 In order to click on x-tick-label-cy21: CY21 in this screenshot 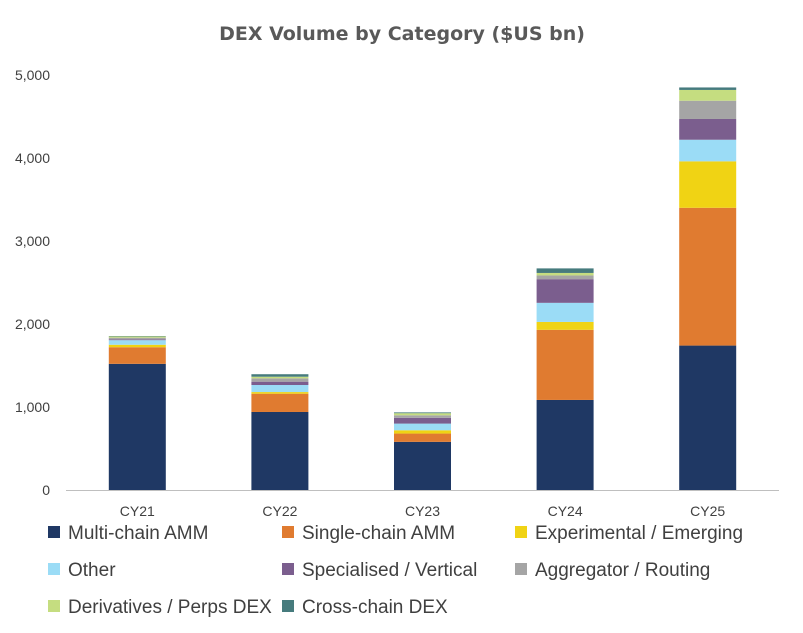, I will do `click(137, 511)`.